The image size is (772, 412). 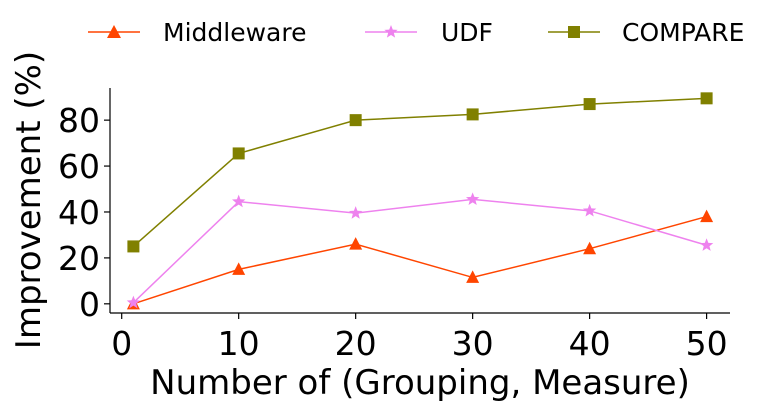 What do you see at coordinates (79, 212) in the screenshot?
I see `y-tick-label: 40` at bounding box center [79, 212].